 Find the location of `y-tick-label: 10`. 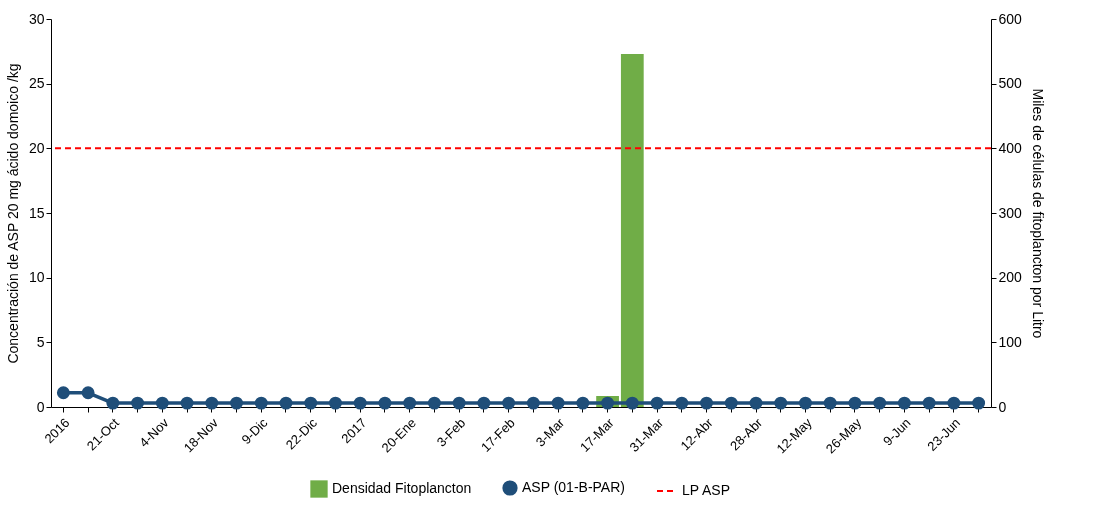

y-tick-label: 10 is located at coordinates (36, 277).